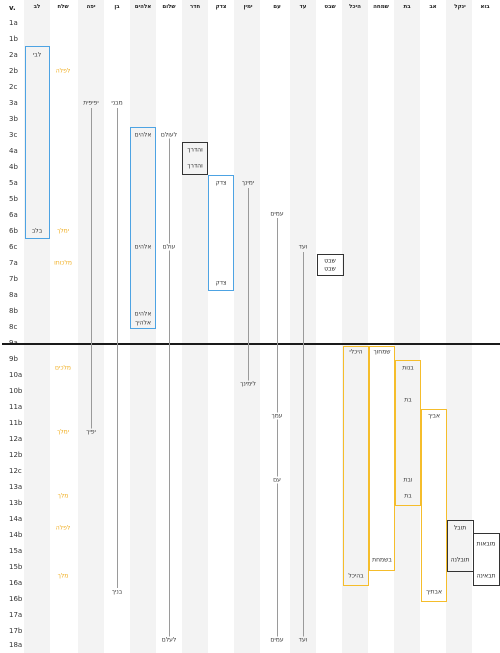 The height and width of the screenshot is (653, 500). I want to click on verse-label: 6c, so click(13, 247).